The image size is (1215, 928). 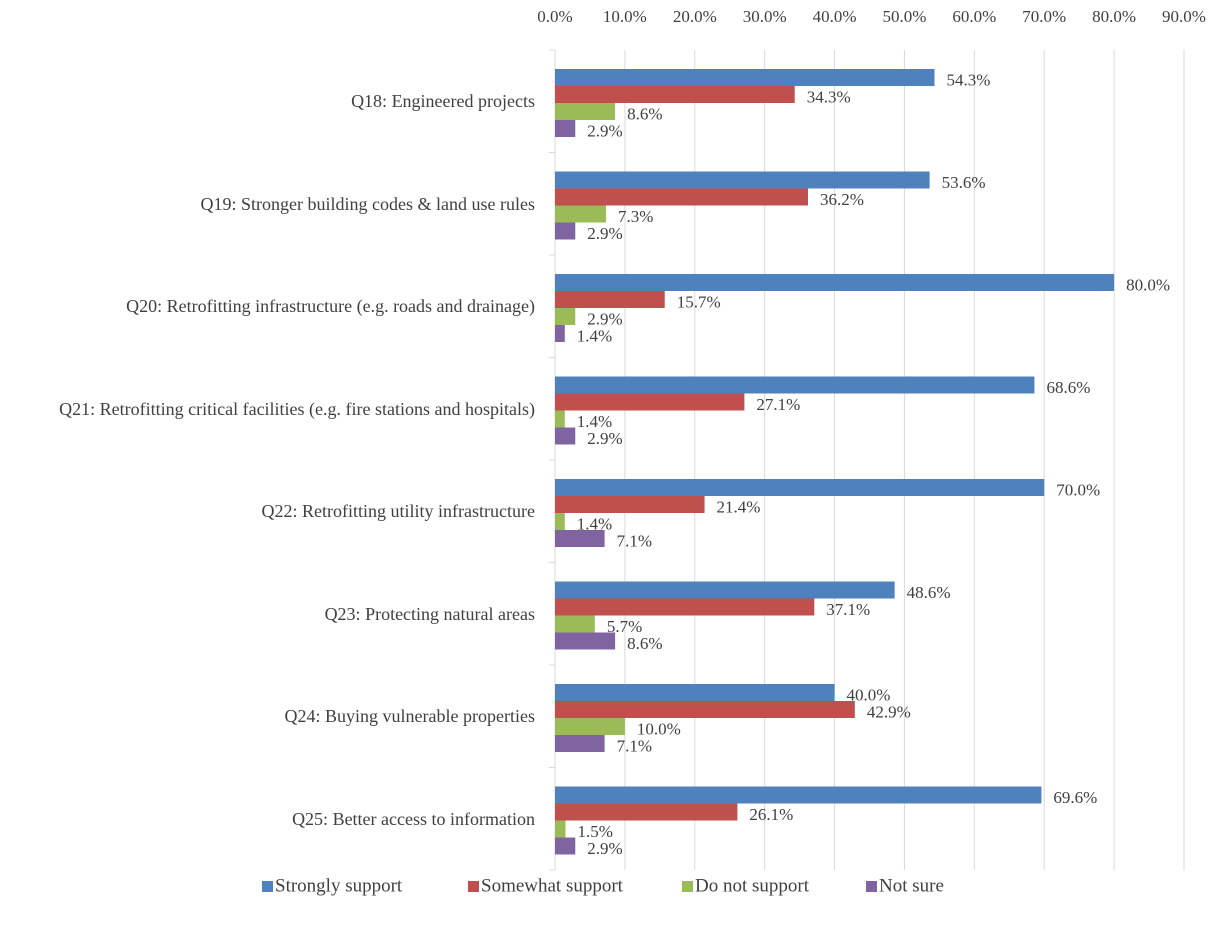 I want to click on data-label: 37.1%, so click(x=848, y=609).